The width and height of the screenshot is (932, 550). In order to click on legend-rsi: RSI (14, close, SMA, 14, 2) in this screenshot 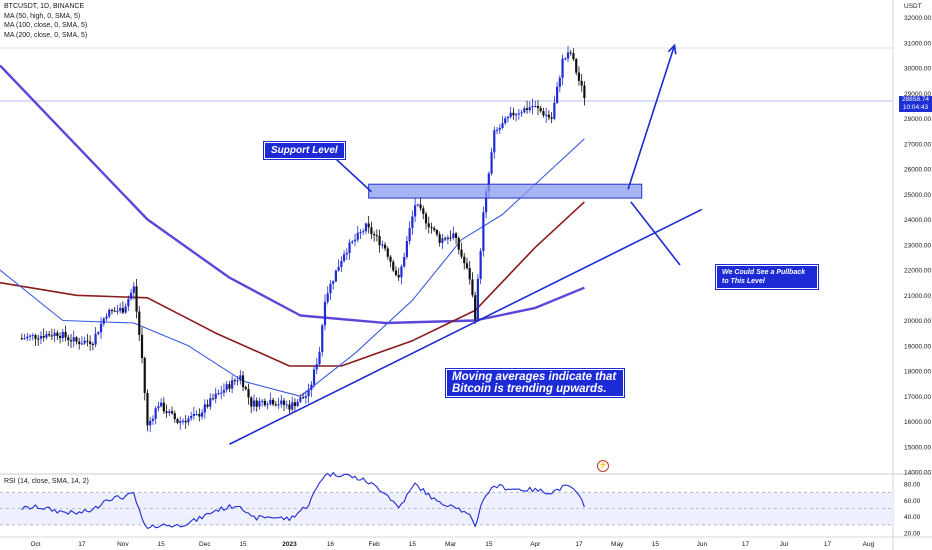, I will do `click(46, 481)`.